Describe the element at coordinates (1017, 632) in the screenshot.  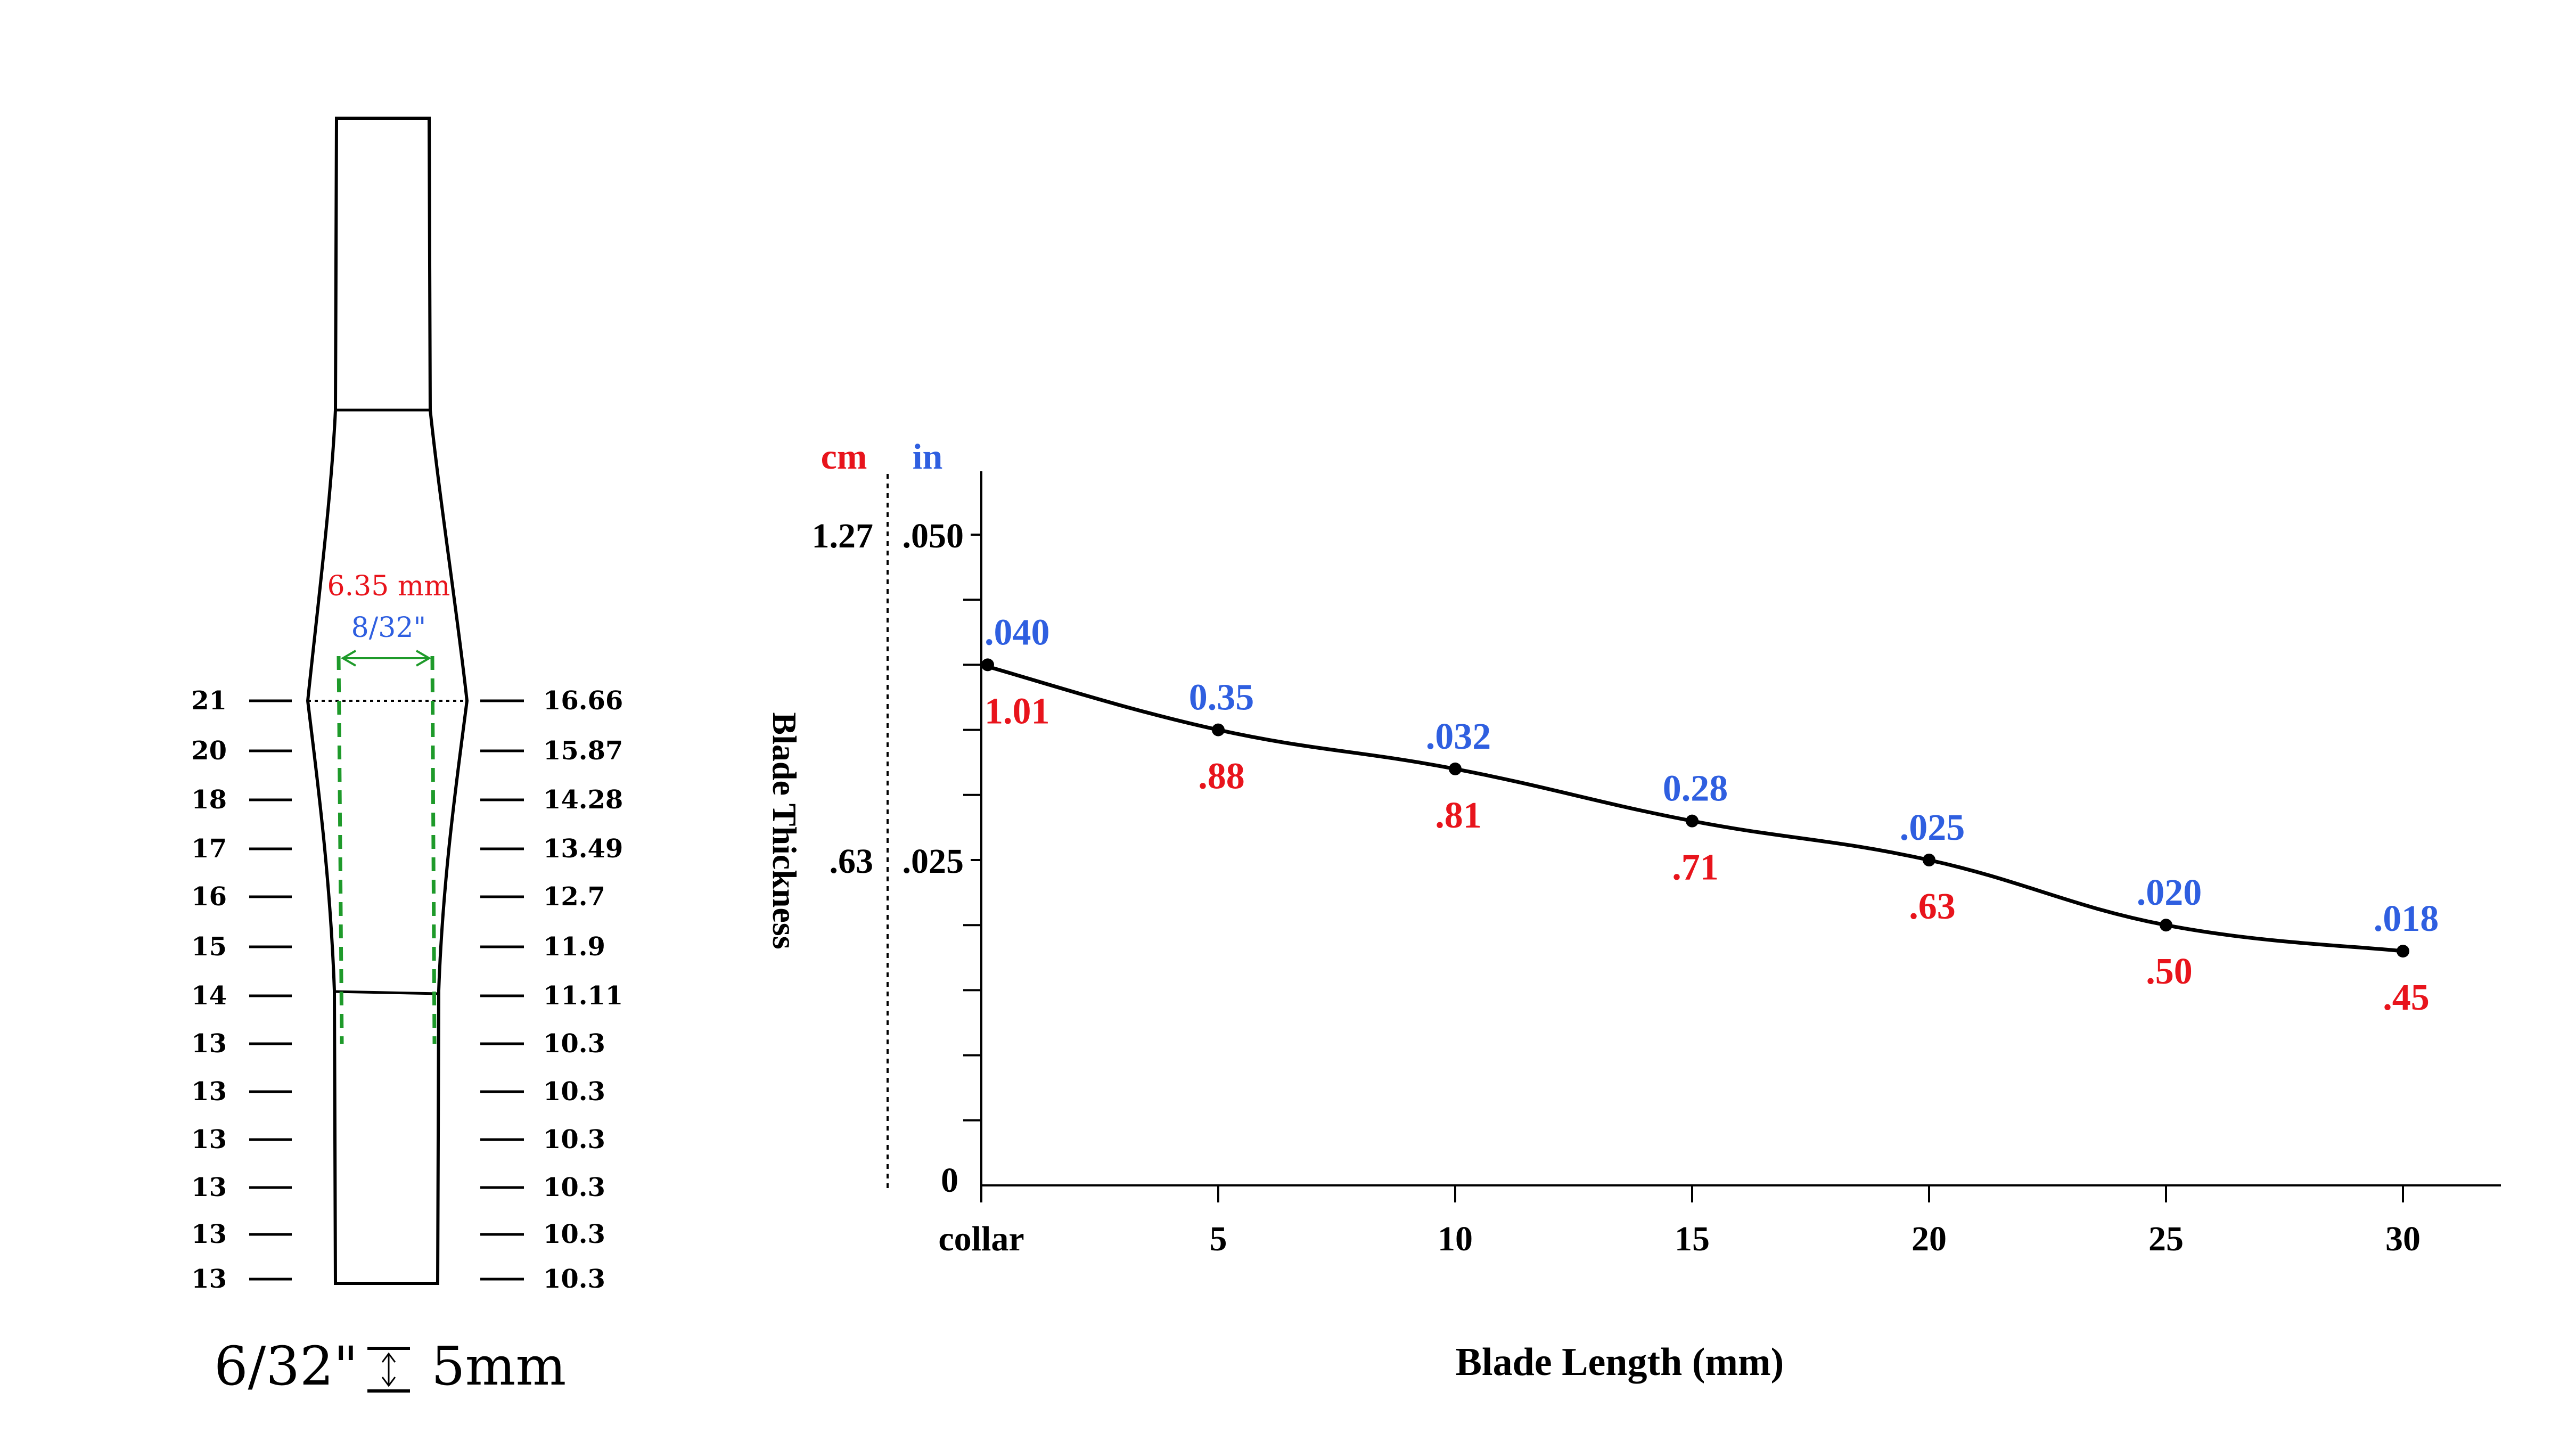
I see `data-label-in: .040` at that location.